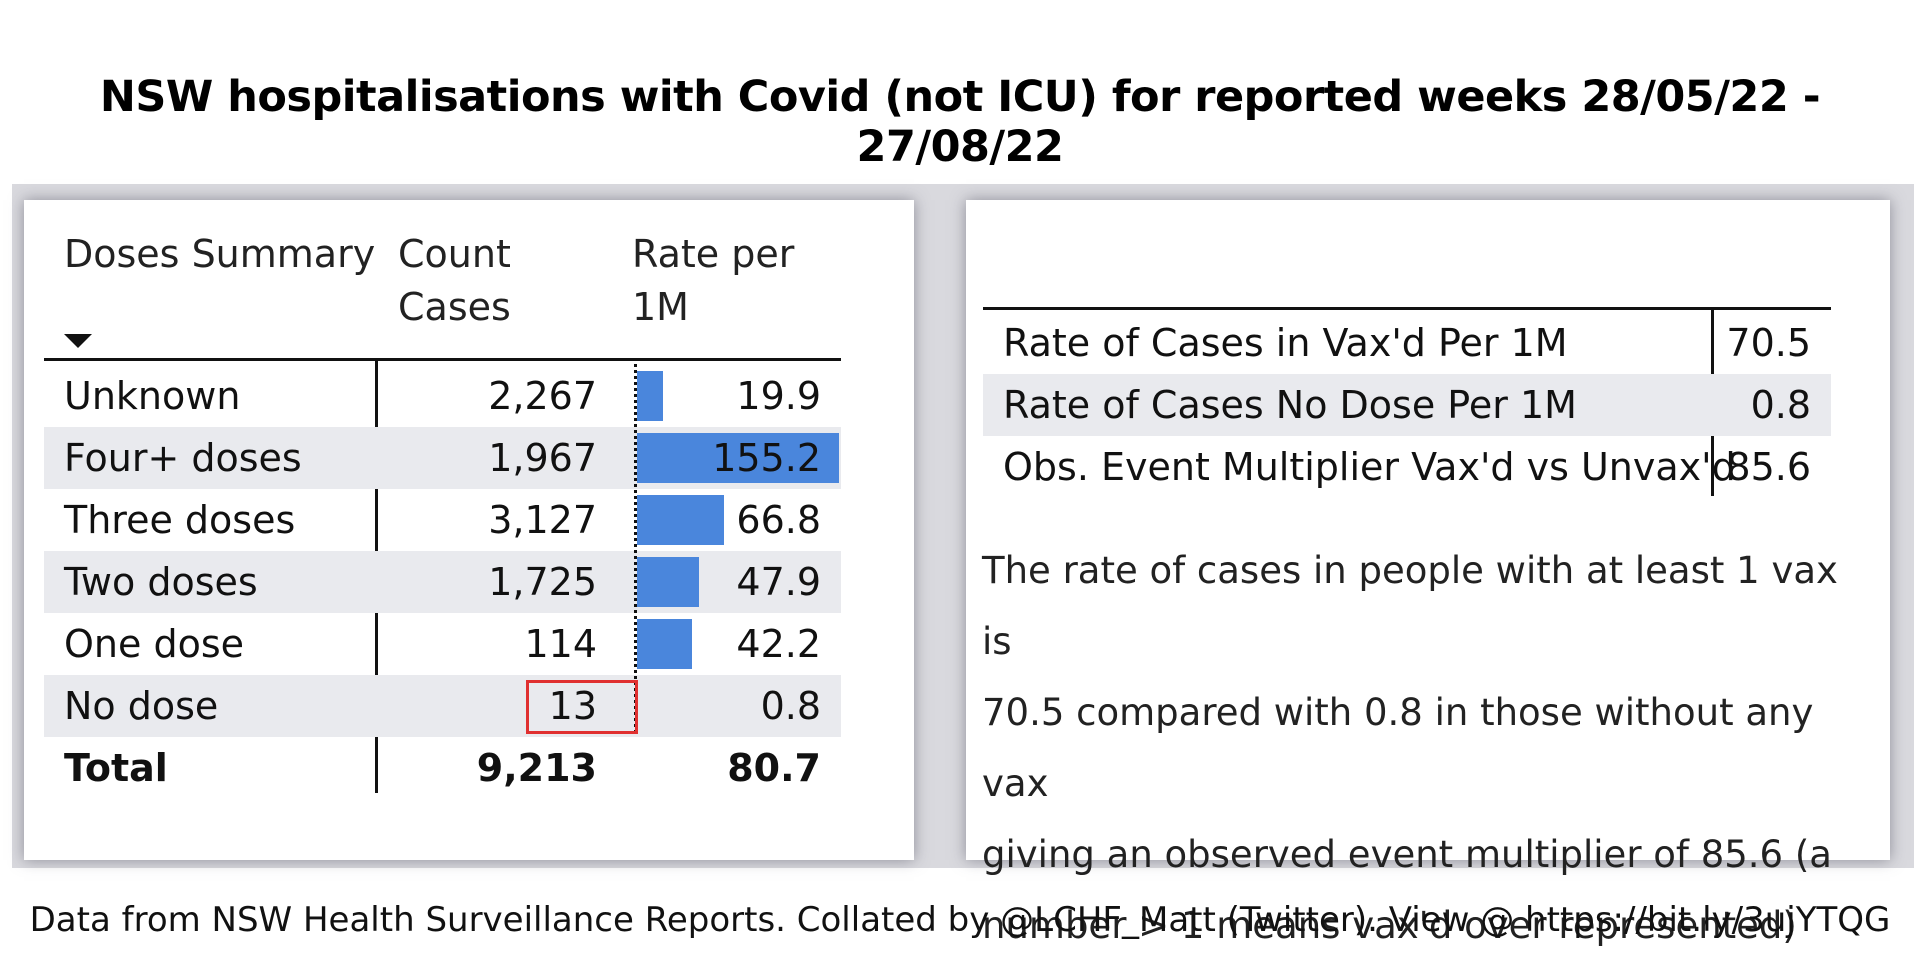 This screenshot has width=1920, height=980. I want to click on row-label: No dose, so click(141, 706).